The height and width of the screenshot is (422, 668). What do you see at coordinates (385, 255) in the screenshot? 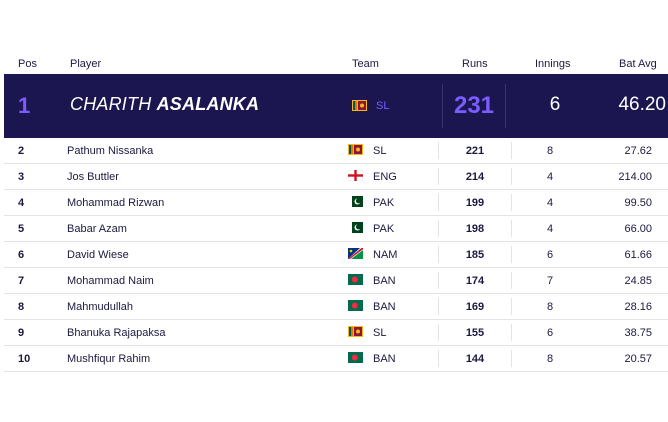
I see `row-team: NAM` at bounding box center [385, 255].